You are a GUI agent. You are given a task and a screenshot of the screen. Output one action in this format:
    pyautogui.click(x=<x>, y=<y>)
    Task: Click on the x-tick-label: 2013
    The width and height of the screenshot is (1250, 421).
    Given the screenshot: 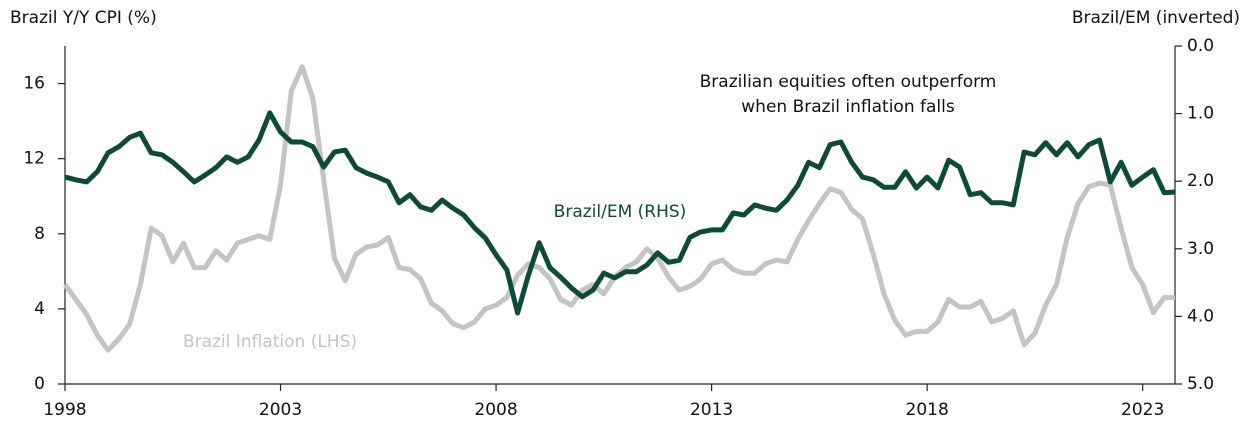 What is the action you would take?
    pyautogui.click(x=711, y=410)
    